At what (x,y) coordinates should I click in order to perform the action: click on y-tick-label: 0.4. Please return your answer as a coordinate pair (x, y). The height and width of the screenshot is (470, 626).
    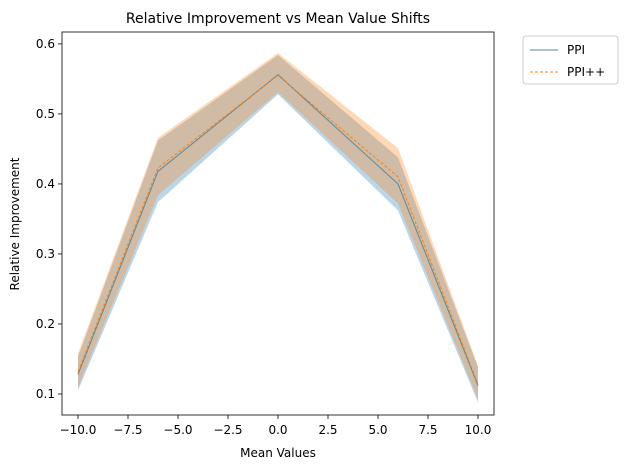
    Looking at the image, I should click on (45, 184).